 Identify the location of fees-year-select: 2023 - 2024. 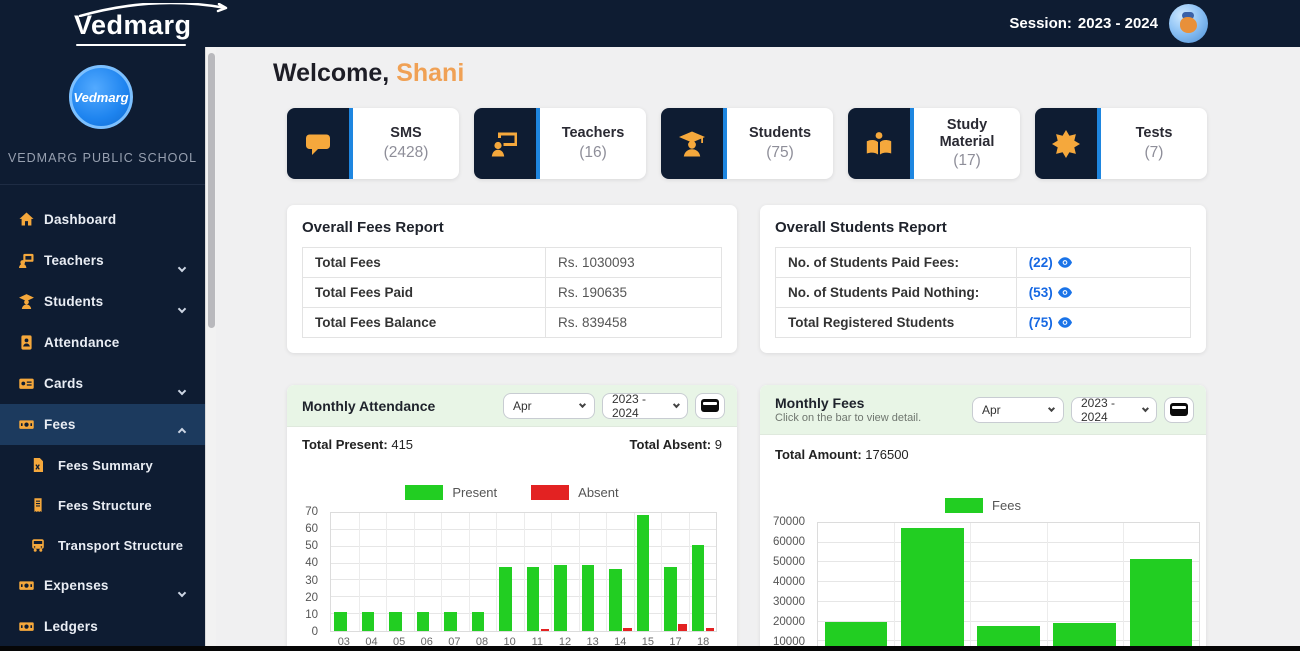
(1114, 410).